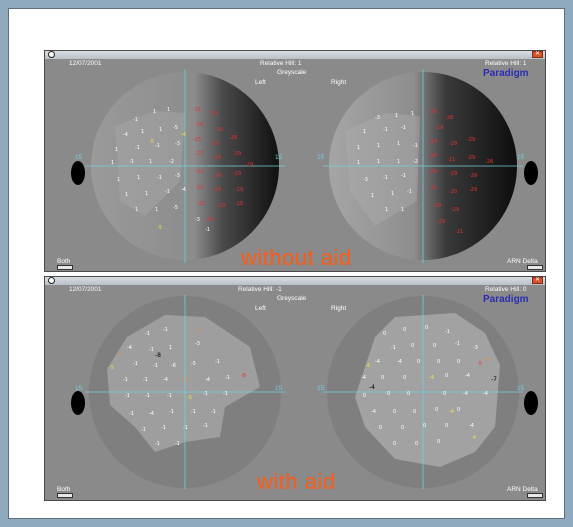  Describe the element at coordinates (260, 289) in the screenshot. I see `relative-hill-left: Relative Hill: -1` at that location.